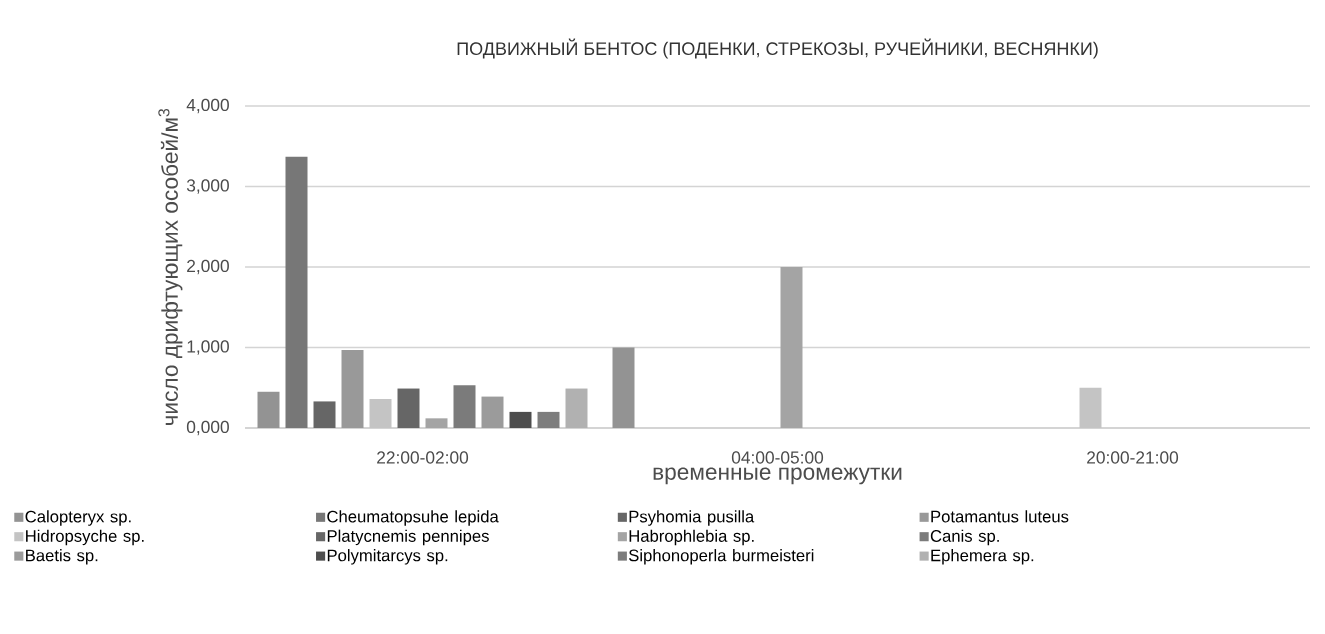 The height and width of the screenshot is (634, 1325). What do you see at coordinates (423, 457) in the screenshot?
I see `x-tick-label: 22:00-02:00` at bounding box center [423, 457].